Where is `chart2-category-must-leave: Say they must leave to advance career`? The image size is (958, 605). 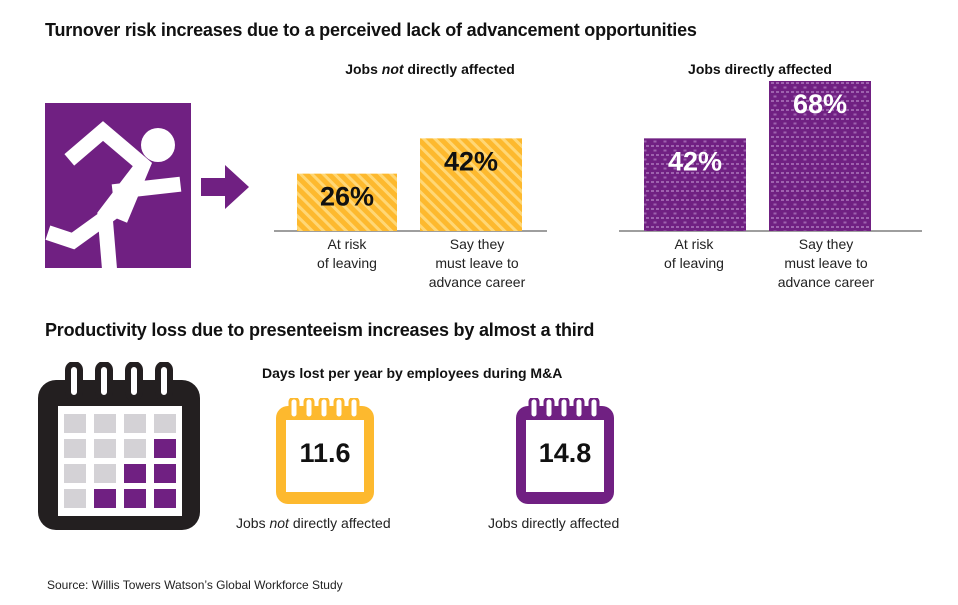
chart2-category-must-leave: Say they must leave to advance career is located at coordinates (826, 263).